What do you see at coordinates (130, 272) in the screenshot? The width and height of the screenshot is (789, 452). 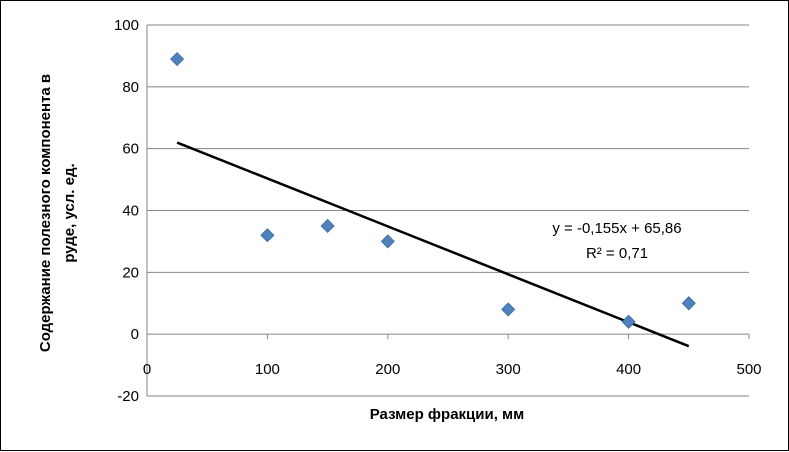 I see `y-tick-label: 20` at bounding box center [130, 272].